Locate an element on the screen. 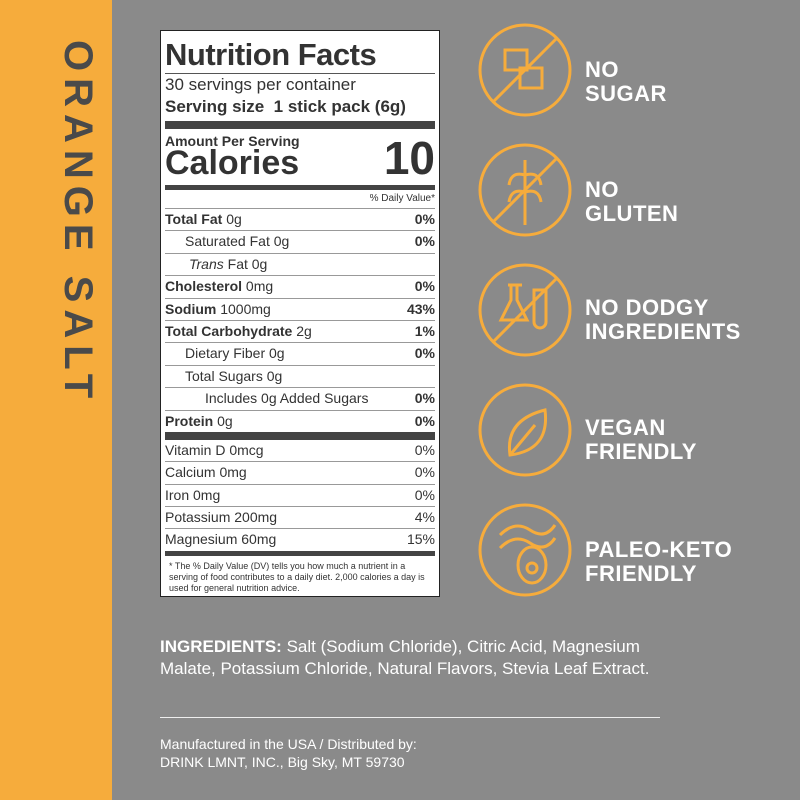 This screenshot has height=800, width=800. vitamin-row: Iron 0mg 0% is located at coordinates (300, 494).